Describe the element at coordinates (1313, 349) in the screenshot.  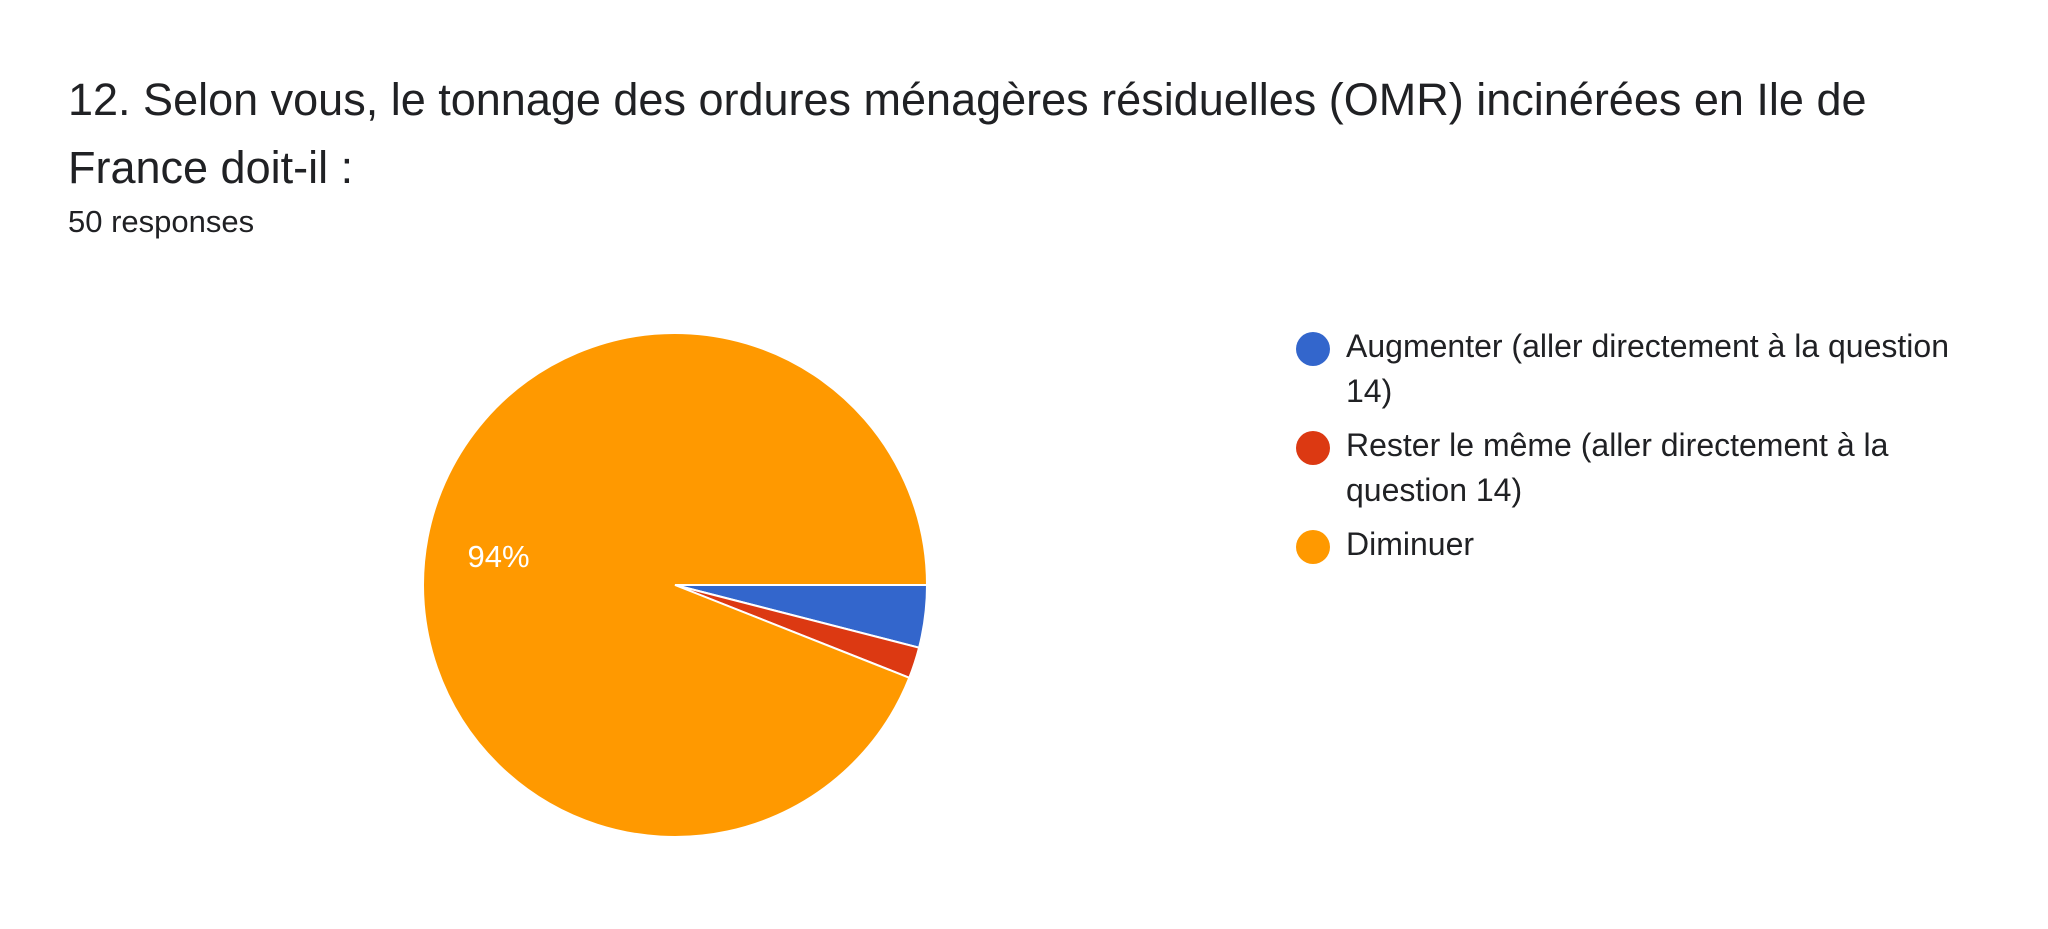
I see `legend-swatch-augmenter` at that location.